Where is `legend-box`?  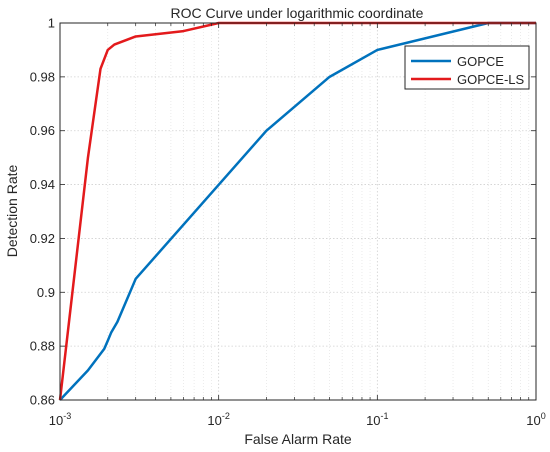 legend-box is located at coordinates (467, 67).